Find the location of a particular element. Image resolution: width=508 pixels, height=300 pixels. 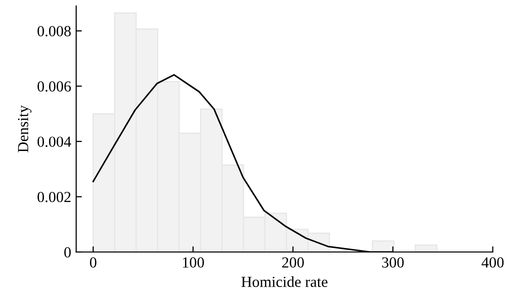

y-tick-label: 0.008 is located at coordinates (54, 31).